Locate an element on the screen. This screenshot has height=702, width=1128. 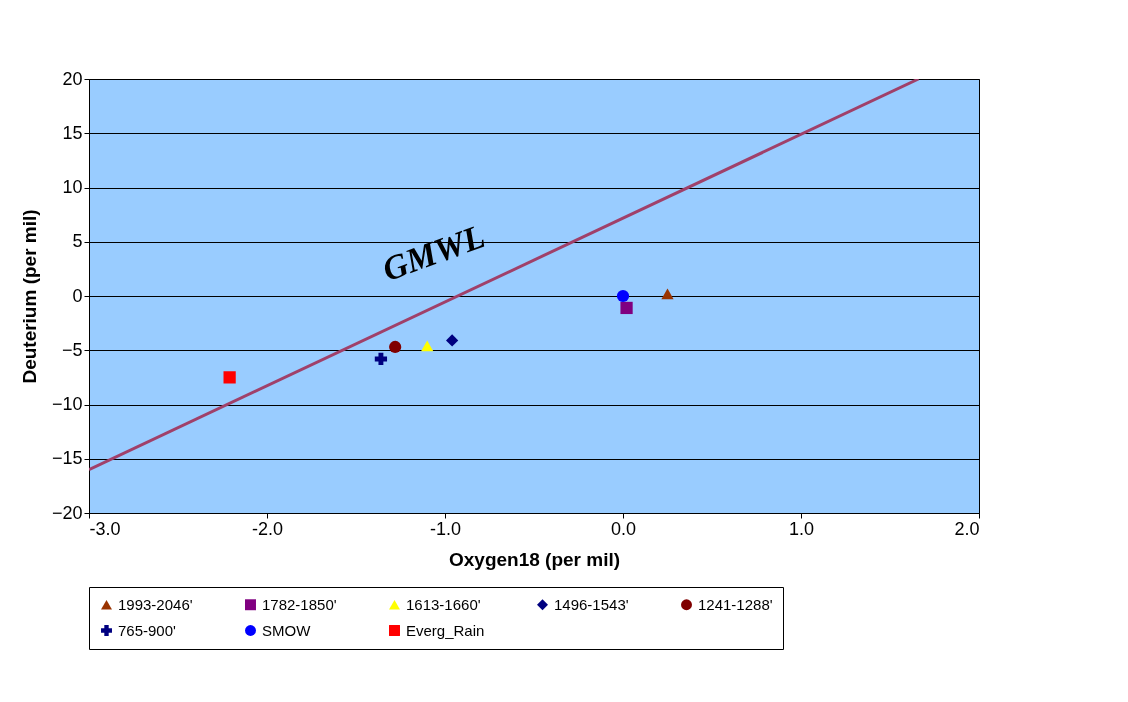
legend-label: Everg_Rain is located at coordinates (445, 630).